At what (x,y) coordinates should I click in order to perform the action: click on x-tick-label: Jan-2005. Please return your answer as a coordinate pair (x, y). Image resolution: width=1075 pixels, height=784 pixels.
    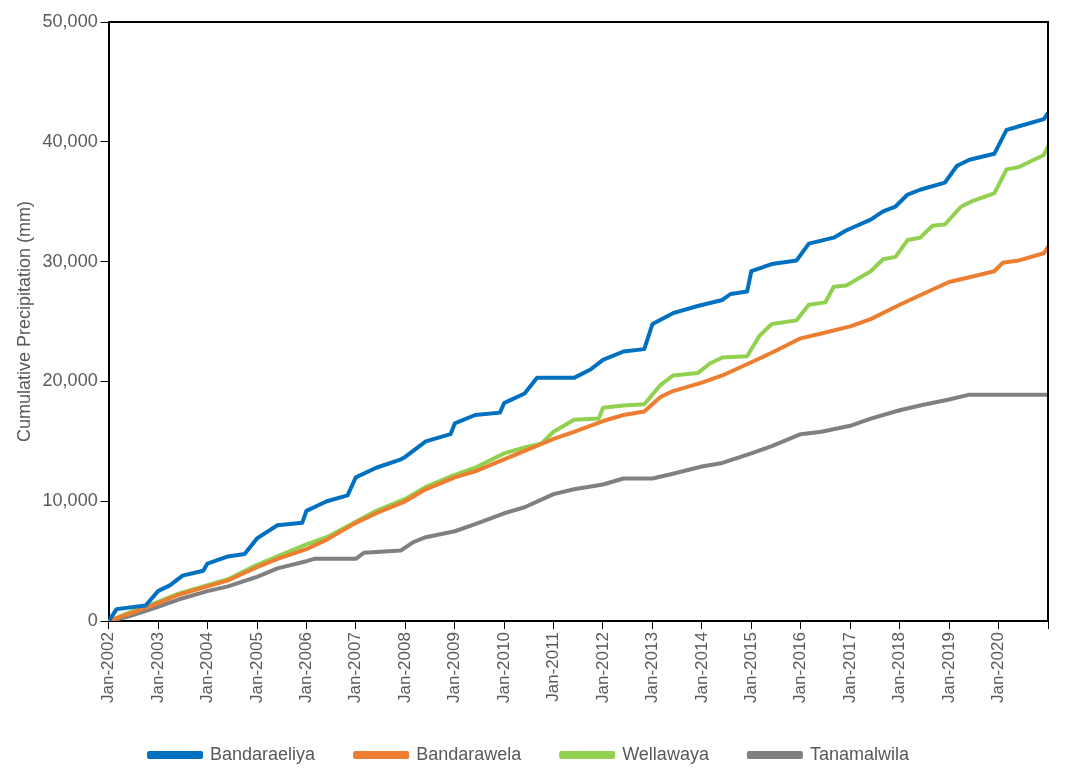
    Looking at the image, I should click on (256, 667).